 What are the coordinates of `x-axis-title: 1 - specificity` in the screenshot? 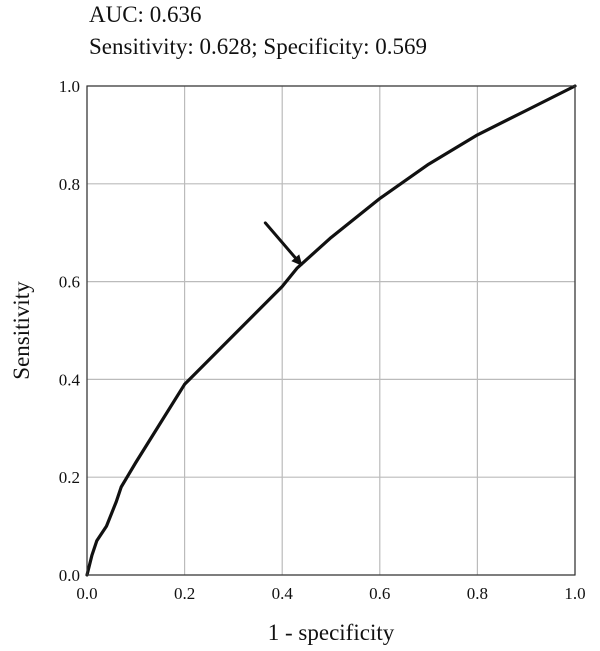 It's located at (331, 632).